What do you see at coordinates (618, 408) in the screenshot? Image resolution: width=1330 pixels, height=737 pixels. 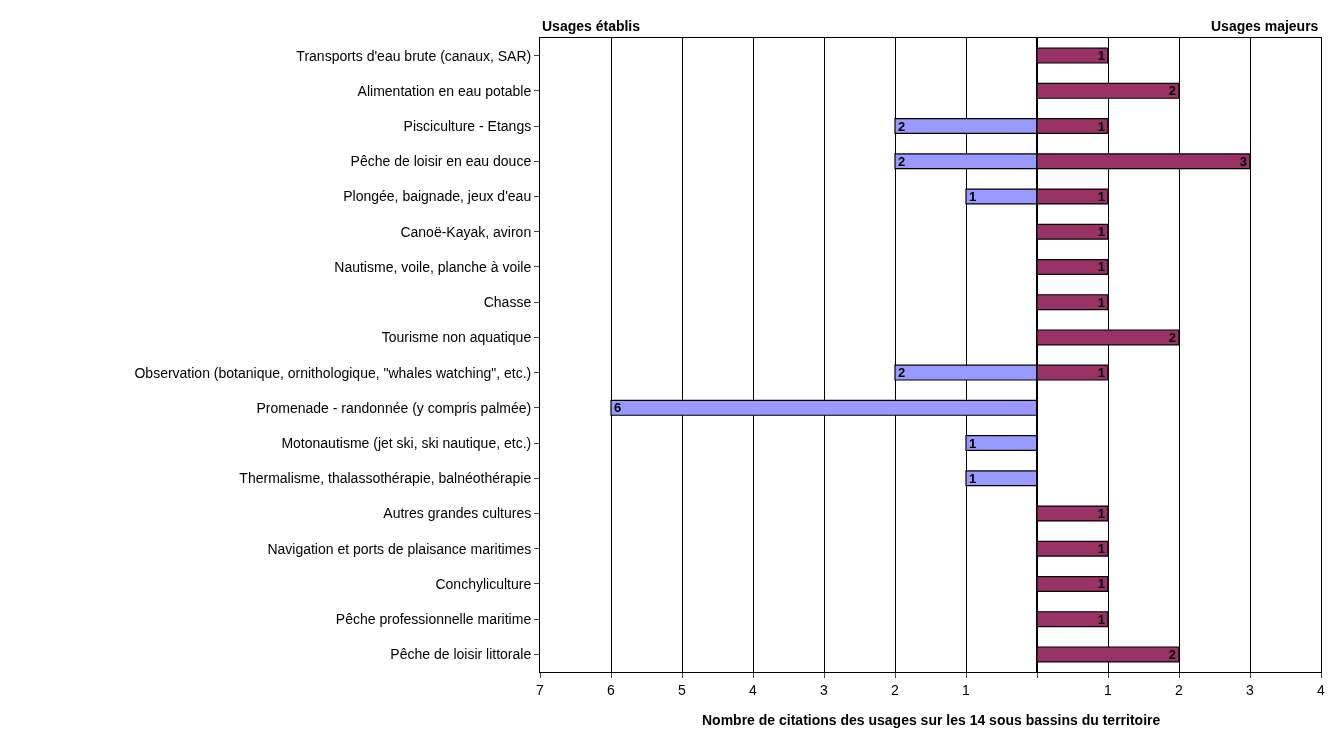 I see `data-label: 6` at bounding box center [618, 408].